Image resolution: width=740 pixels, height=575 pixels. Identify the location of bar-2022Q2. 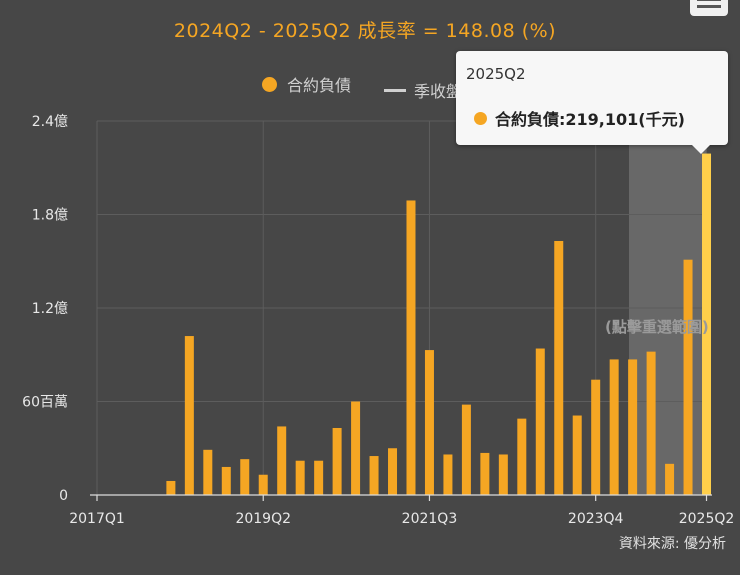
(485, 473).